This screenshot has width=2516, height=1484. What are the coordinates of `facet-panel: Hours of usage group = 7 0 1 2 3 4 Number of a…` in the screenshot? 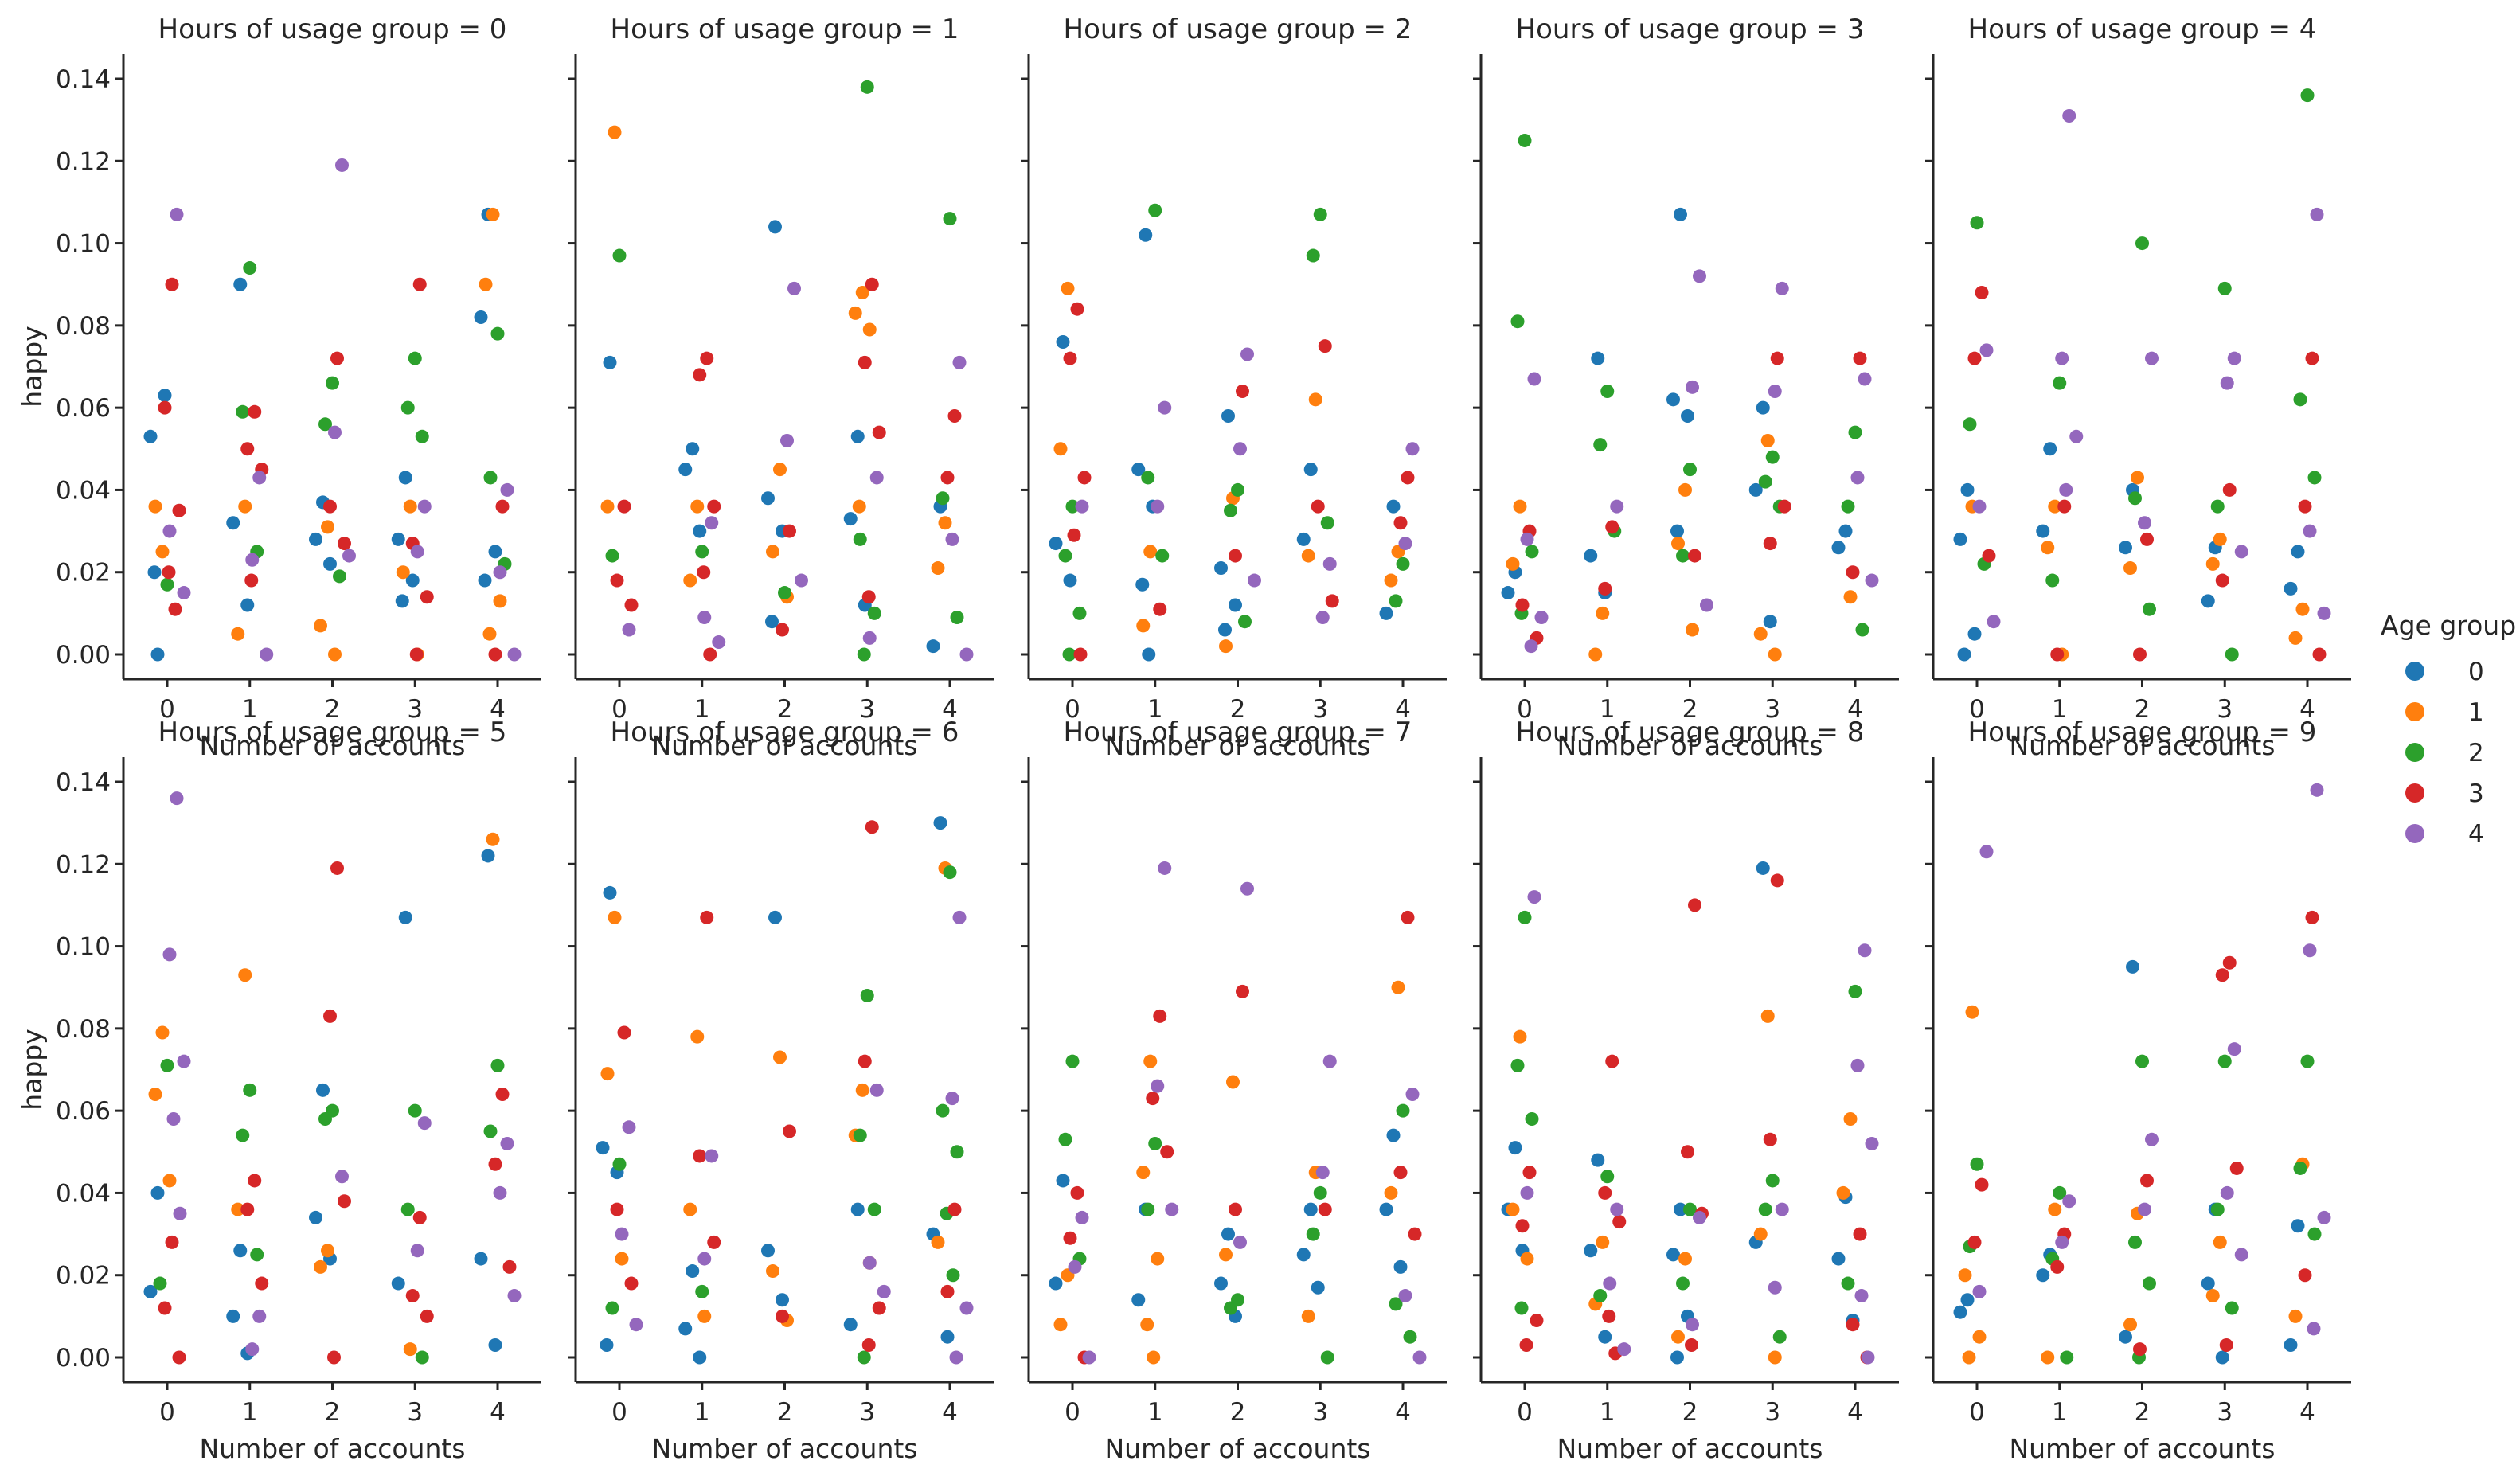 It's located at (1234, 1090).